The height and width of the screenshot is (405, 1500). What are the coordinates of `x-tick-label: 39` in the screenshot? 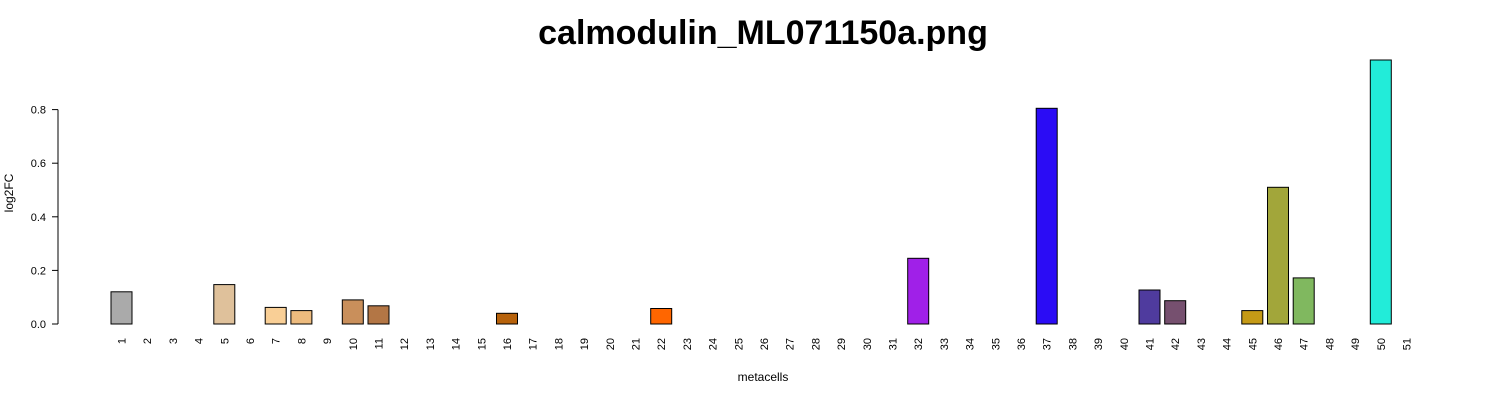 It's located at (1099, 344).